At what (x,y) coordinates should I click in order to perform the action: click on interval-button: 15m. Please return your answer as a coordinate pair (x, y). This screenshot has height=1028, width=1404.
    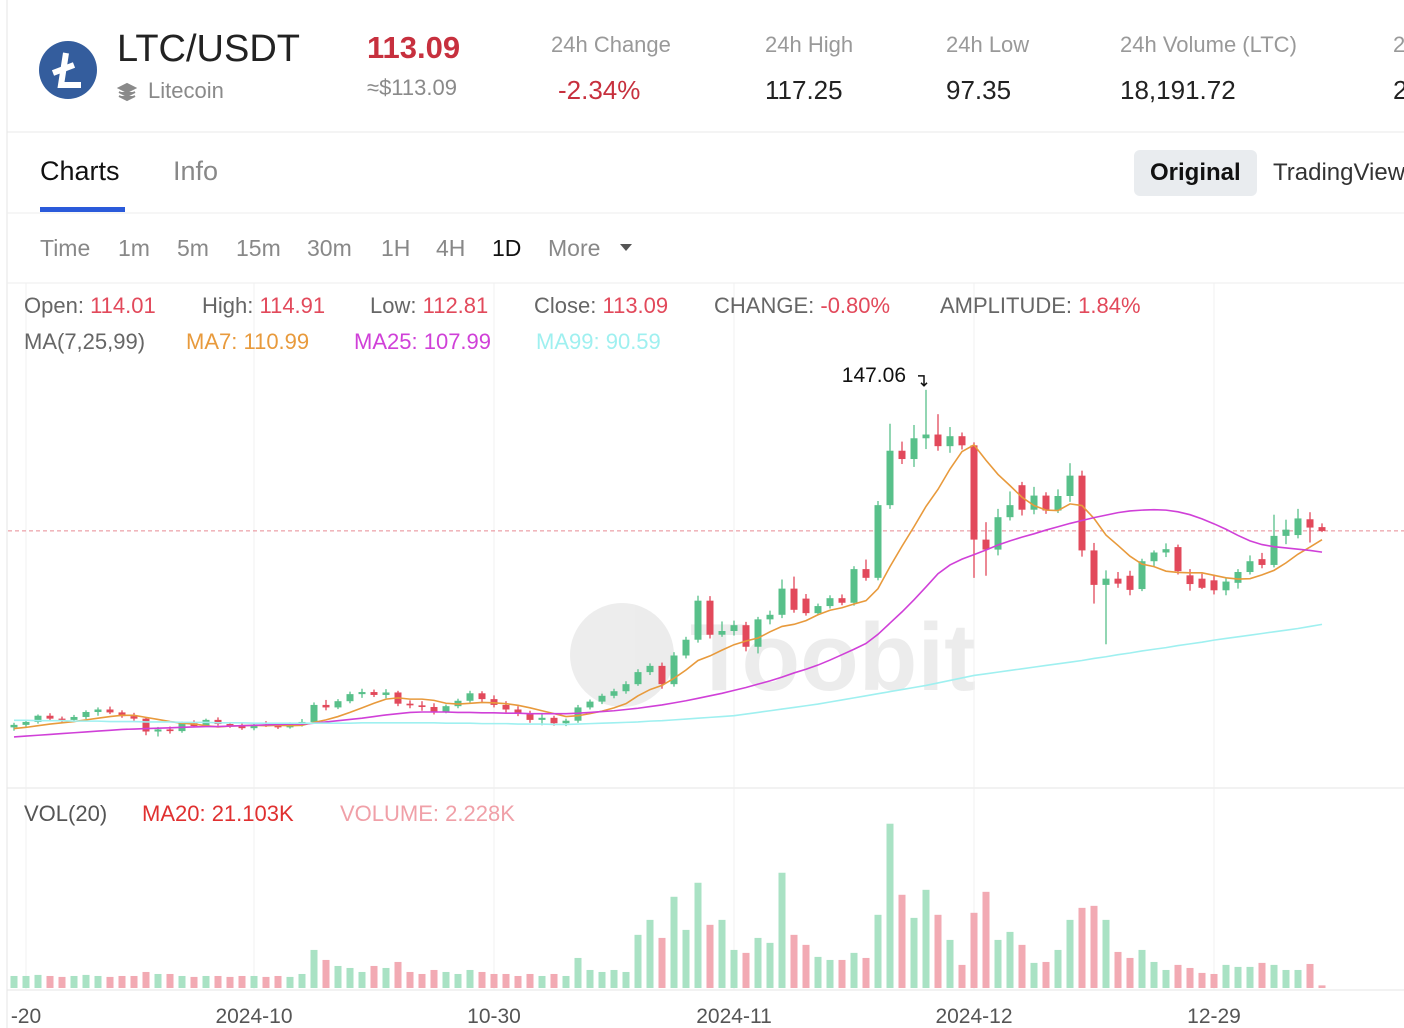
    Looking at the image, I should click on (258, 248).